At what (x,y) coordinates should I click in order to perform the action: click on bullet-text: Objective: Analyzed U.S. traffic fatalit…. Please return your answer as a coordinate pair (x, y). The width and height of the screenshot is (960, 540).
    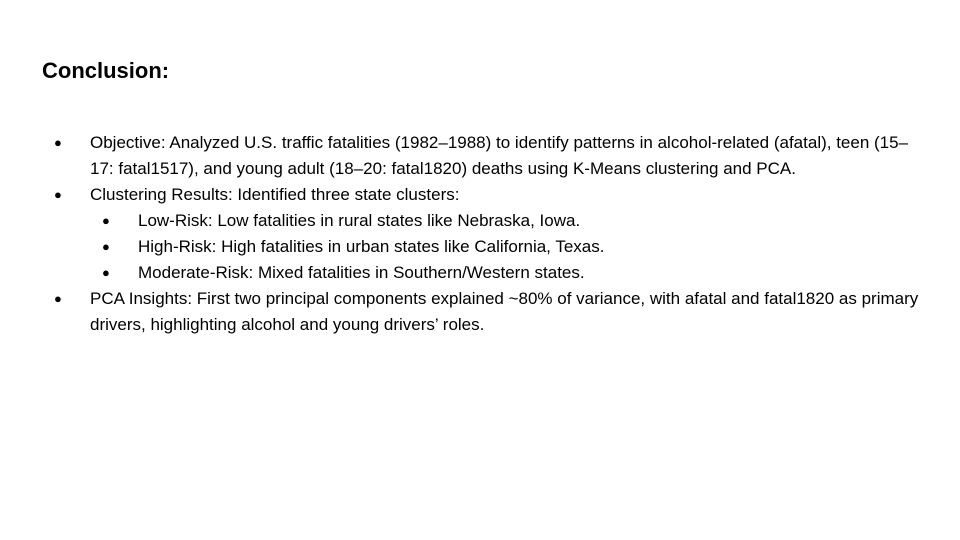
    Looking at the image, I should click on (499, 155).